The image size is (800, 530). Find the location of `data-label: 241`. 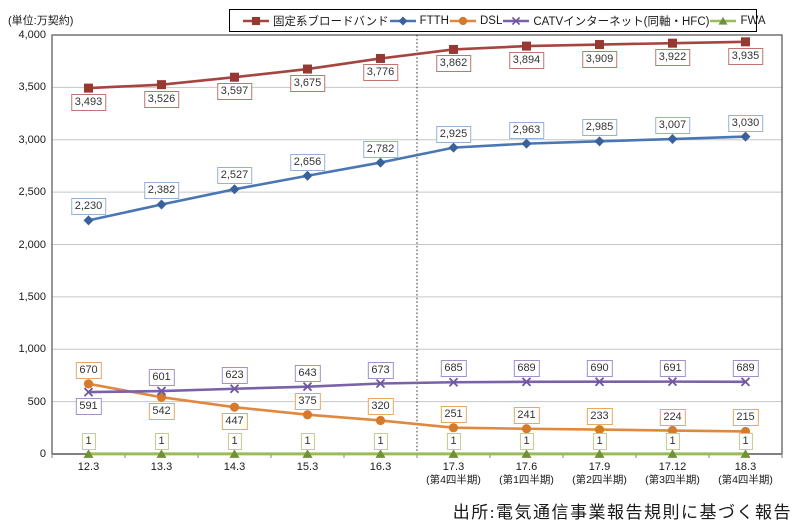

data-label: 241 is located at coordinates (526, 415).